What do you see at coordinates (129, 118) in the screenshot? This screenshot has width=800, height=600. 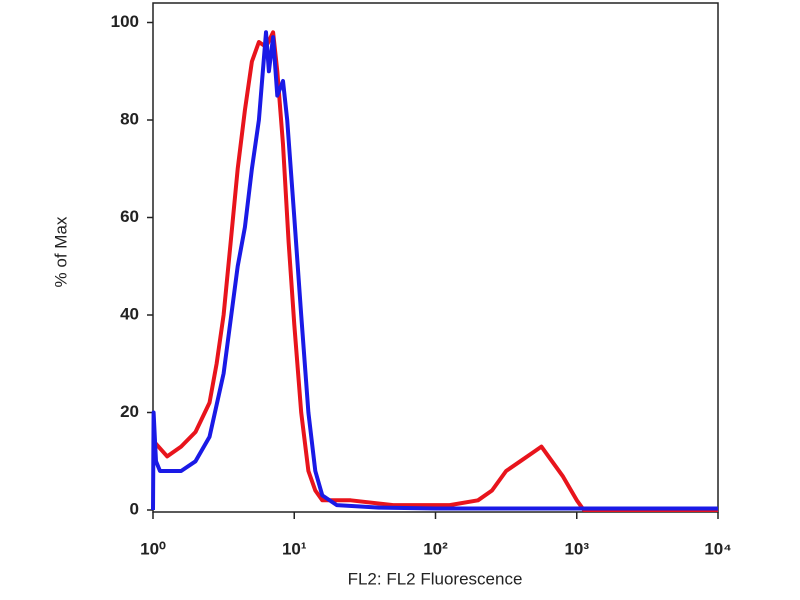 I see `y-tick-label: 80` at bounding box center [129, 118].